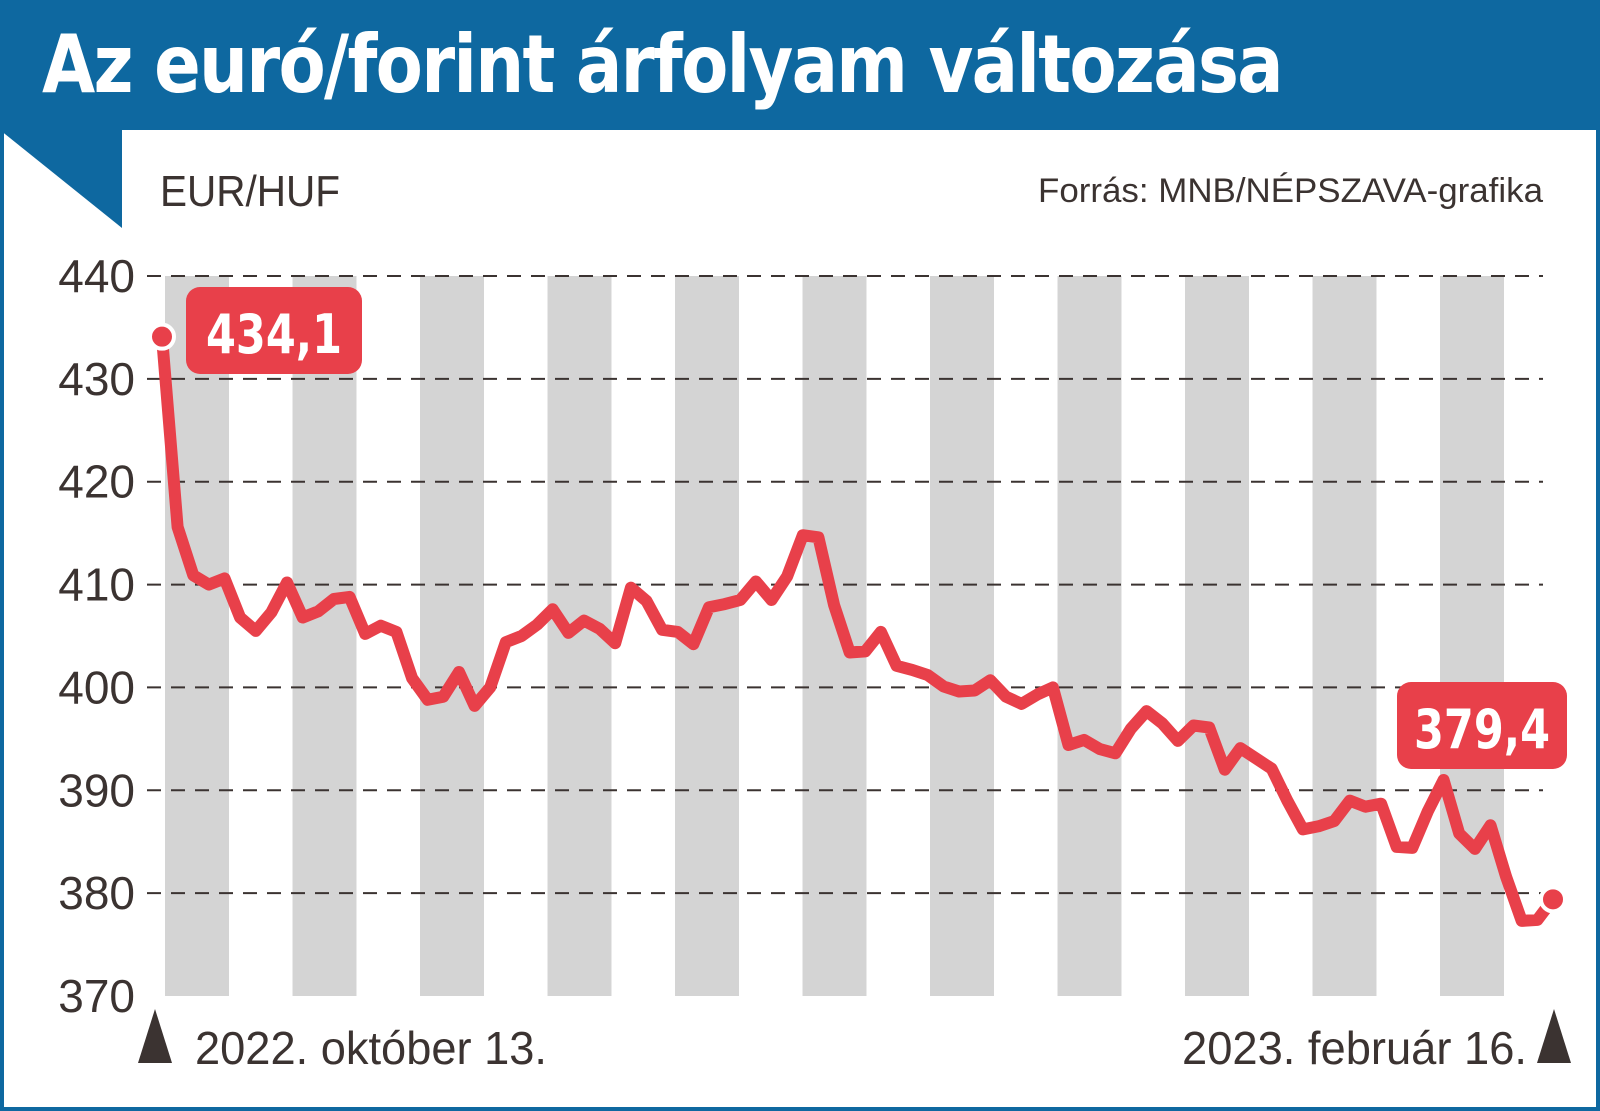 Image resolution: width=1600 pixels, height=1111 pixels. What do you see at coordinates (96, 482) in the screenshot?
I see `y-tick-label: 420` at bounding box center [96, 482].